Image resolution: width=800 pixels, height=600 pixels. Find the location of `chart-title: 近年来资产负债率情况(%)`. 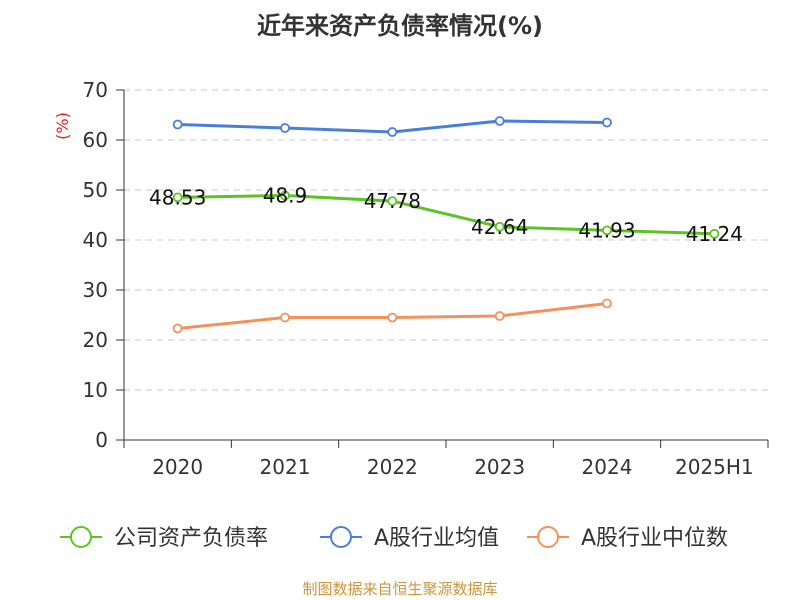

chart-title: 近年来资产负债率情况(%) is located at coordinates (400, 26).